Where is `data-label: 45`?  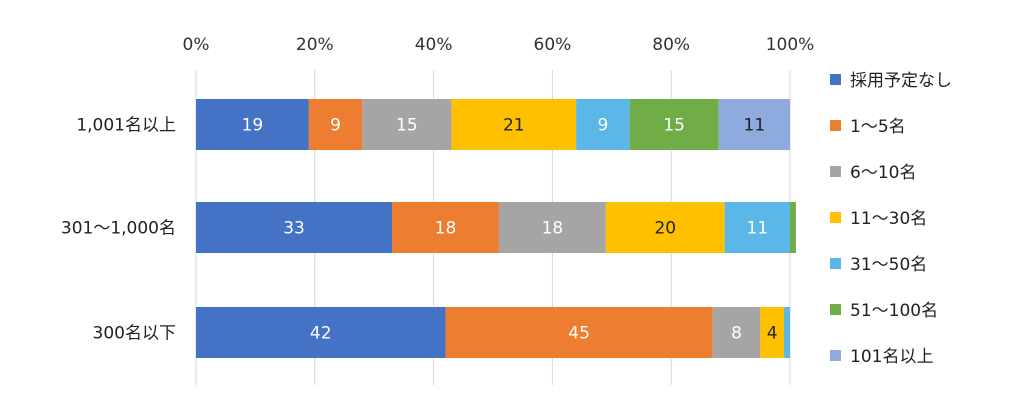 data-label: 45 is located at coordinates (579, 334).